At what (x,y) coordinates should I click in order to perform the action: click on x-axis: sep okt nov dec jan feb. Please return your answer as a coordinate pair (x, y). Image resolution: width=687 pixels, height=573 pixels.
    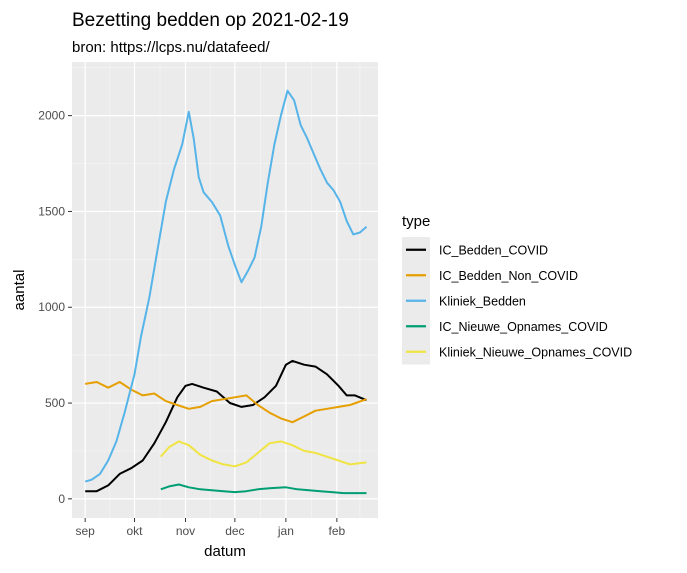
    Looking at the image, I should click on (210, 528).